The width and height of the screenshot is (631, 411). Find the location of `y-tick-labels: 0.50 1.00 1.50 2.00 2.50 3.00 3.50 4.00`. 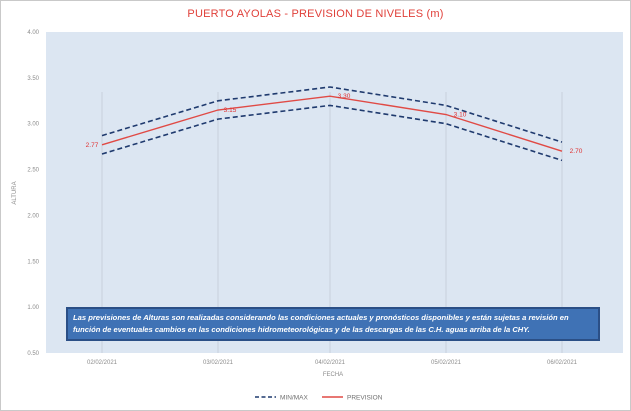

y-tick-labels: 0.50 1.00 1.50 2.00 2.50 3.00 3.50 4.00 is located at coordinates (33, 193).